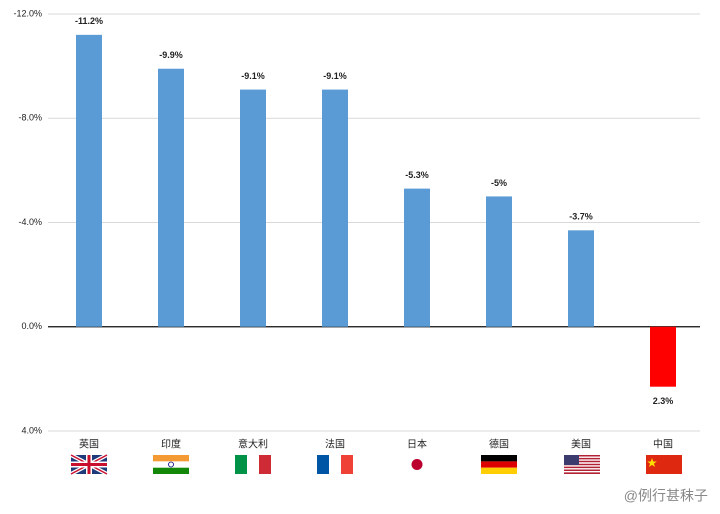 The width and height of the screenshot is (720, 514). Describe the element at coordinates (89, 464) in the screenshot. I see `flag-uk` at that location.